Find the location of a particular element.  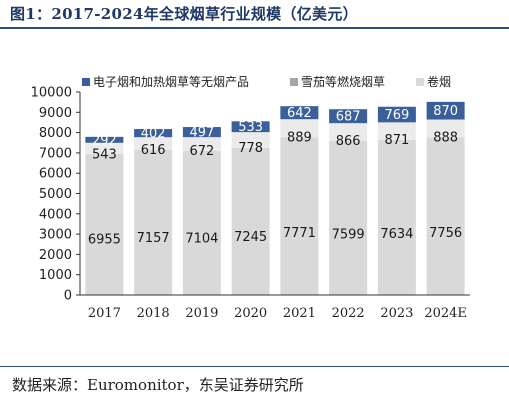

data-label: 7634 is located at coordinates (396, 234).